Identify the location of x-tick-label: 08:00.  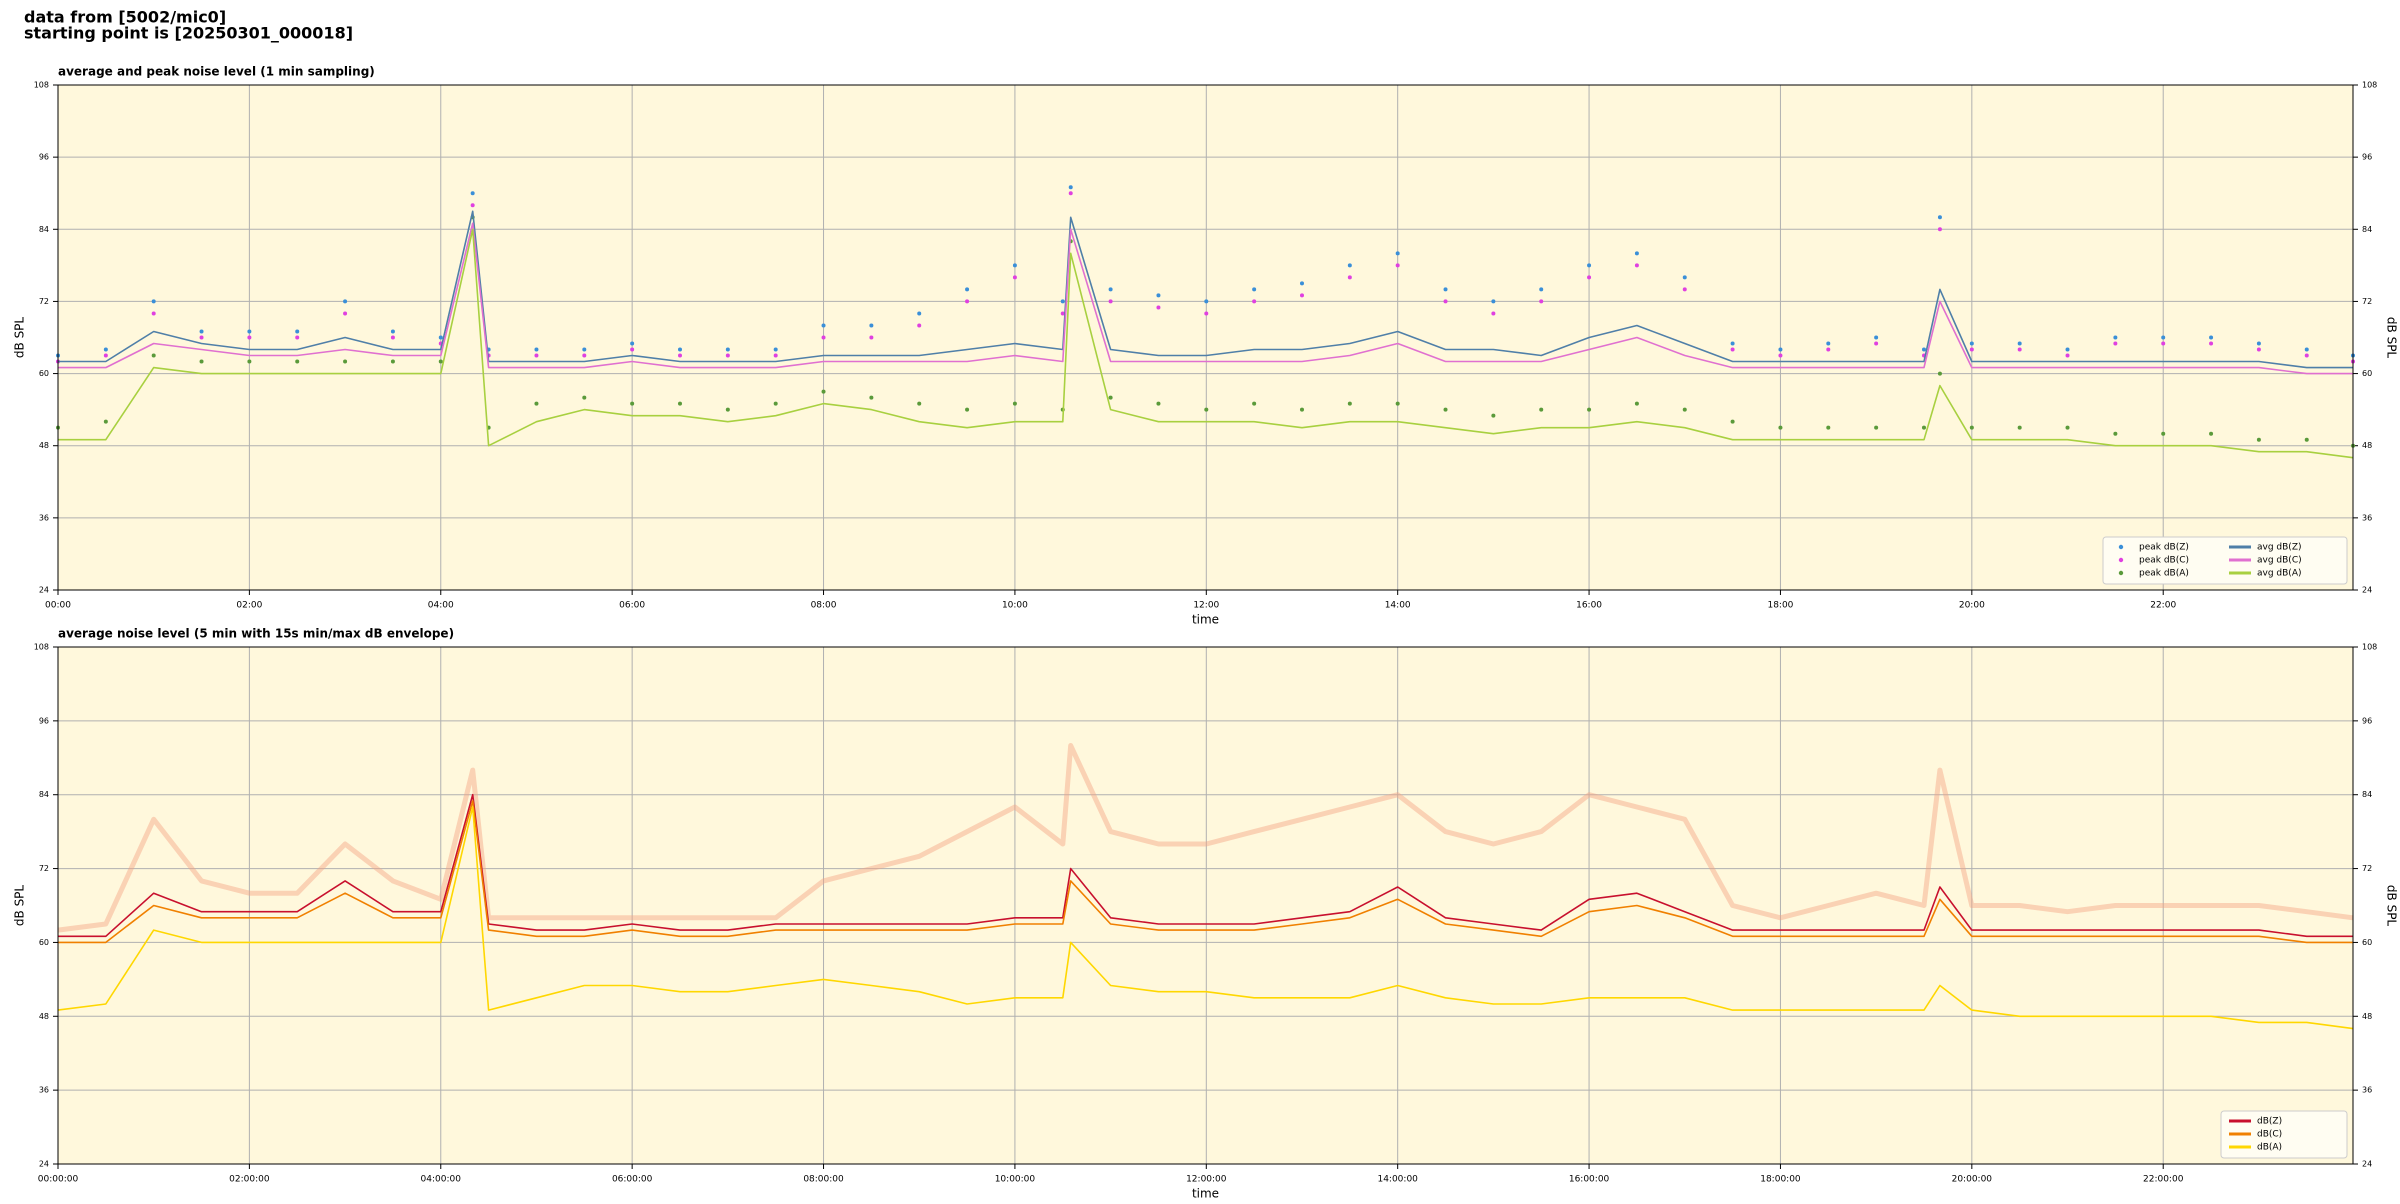
(824, 606).